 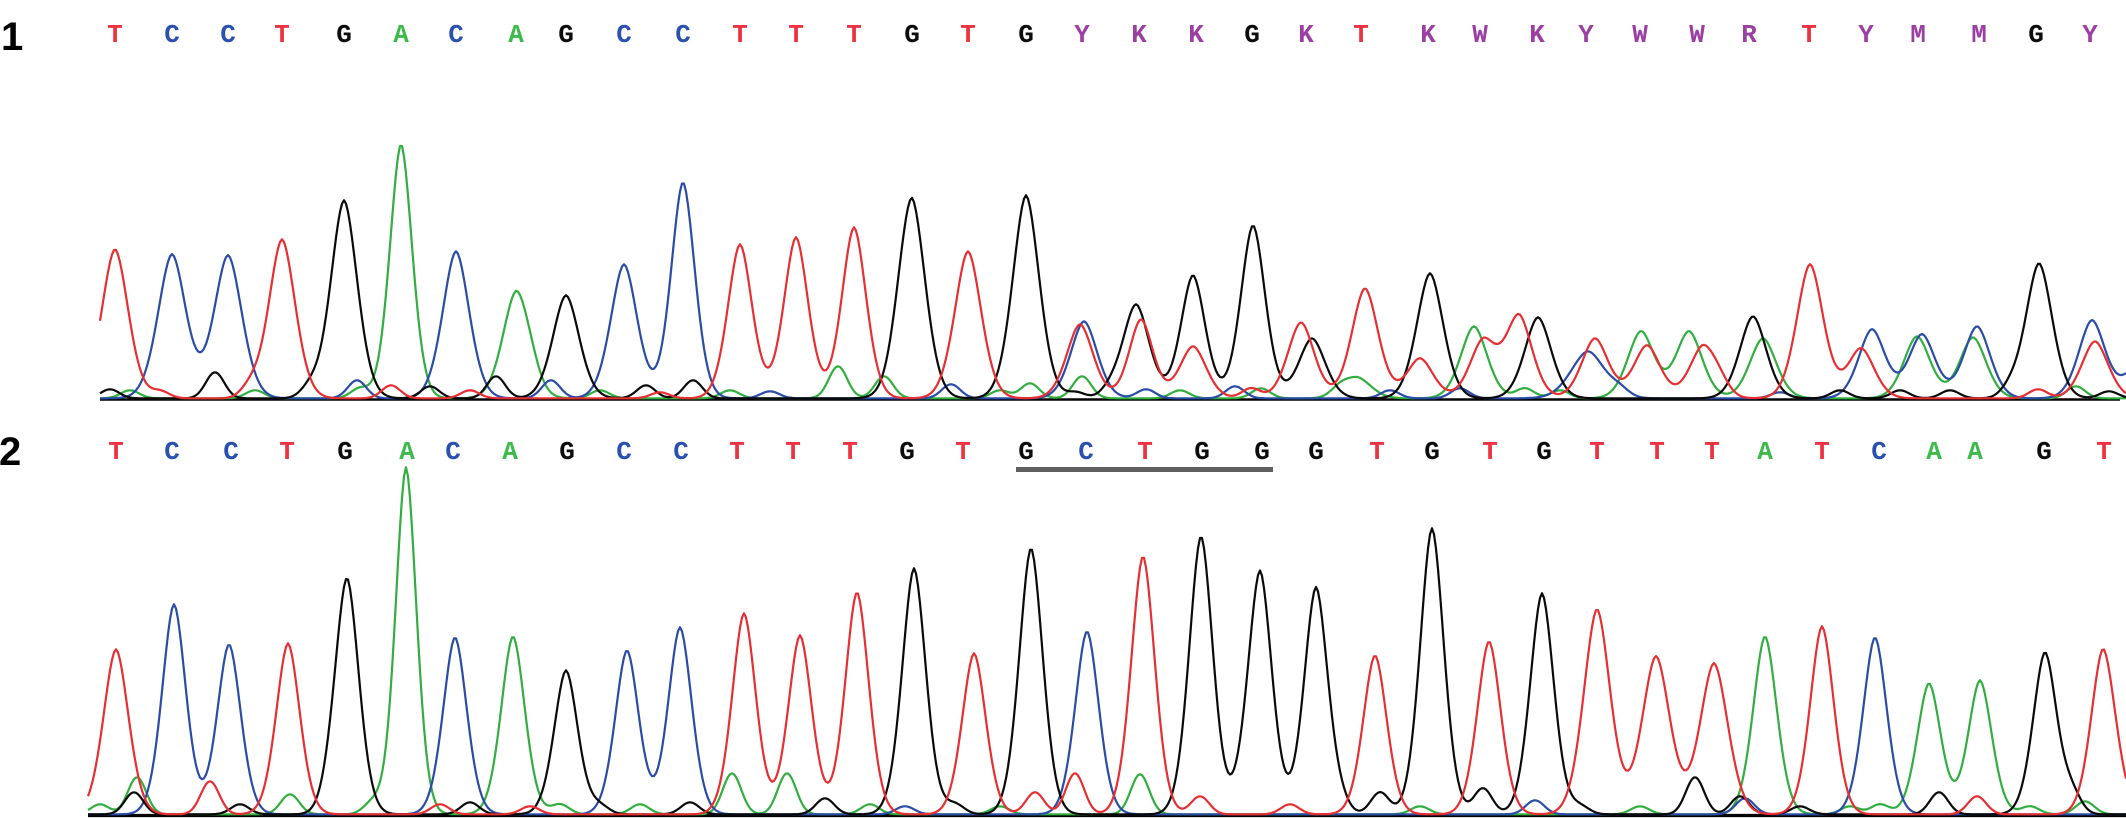 What do you see at coordinates (12, 37) in the screenshot?
I see `svg-text: 1` at bounding box center [12, 37].